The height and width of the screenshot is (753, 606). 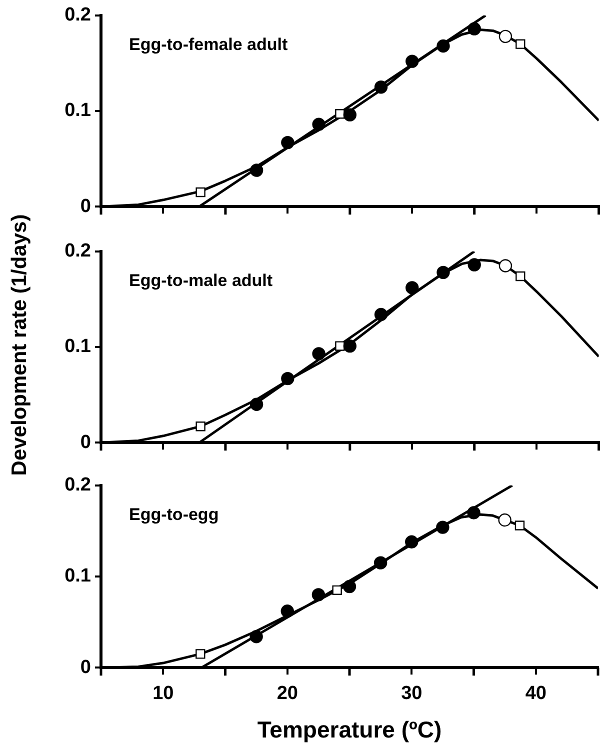 I want to click on x-tick-label: 40, so click(x=535, y=693).